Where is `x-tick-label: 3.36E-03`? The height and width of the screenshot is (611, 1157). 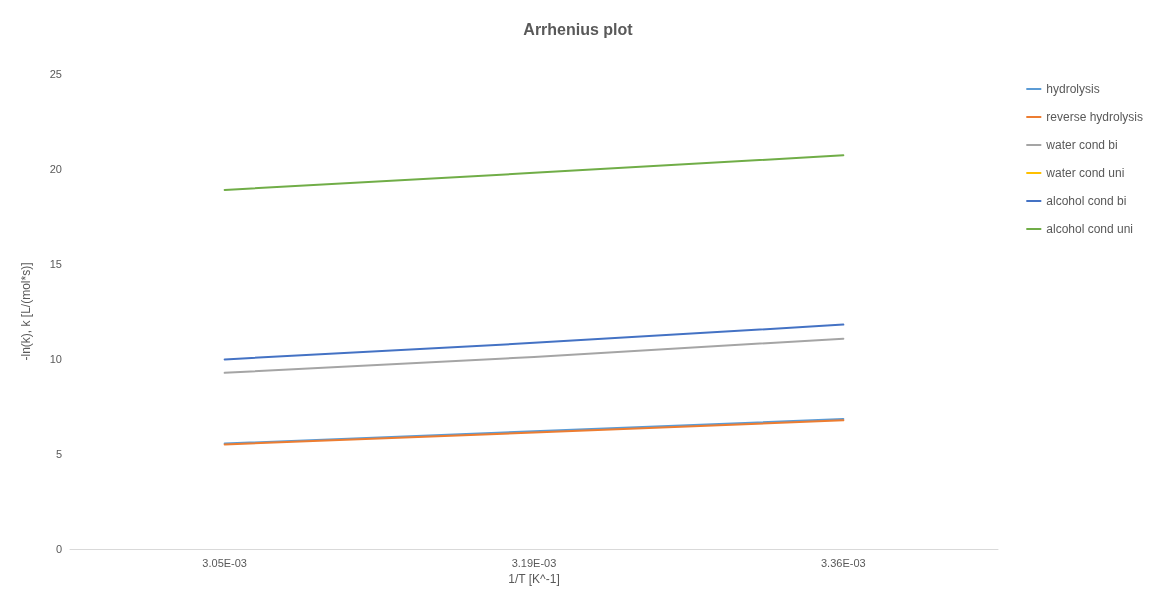 x-tick-label: 3.36E-03 is located at coordinates (843, 562).